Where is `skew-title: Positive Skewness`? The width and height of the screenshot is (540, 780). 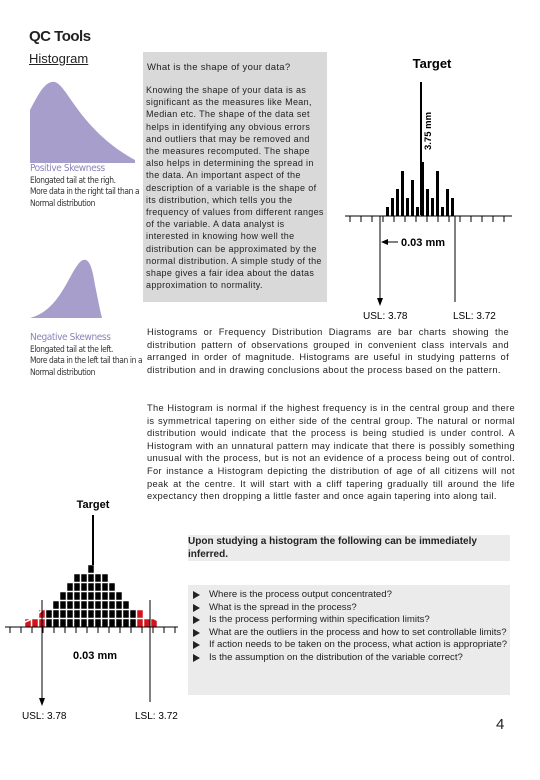
skew-title: Positive Skewness is located at coordinates (67, 168).